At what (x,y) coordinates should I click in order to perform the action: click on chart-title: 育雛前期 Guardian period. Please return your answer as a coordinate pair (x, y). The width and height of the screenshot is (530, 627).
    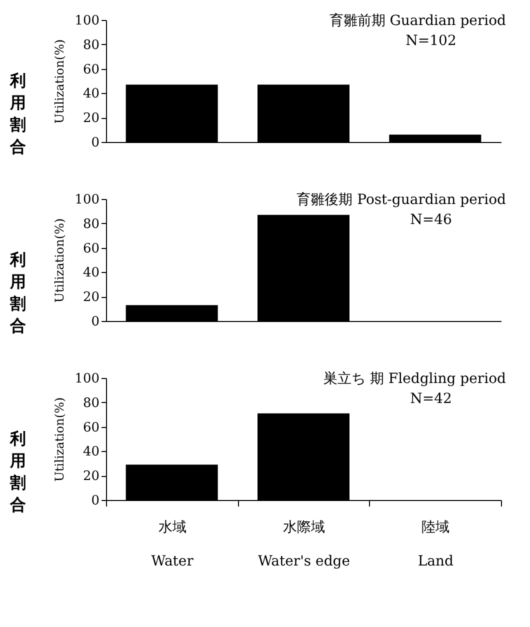
    Looking at the image, I should click on (417, 20).